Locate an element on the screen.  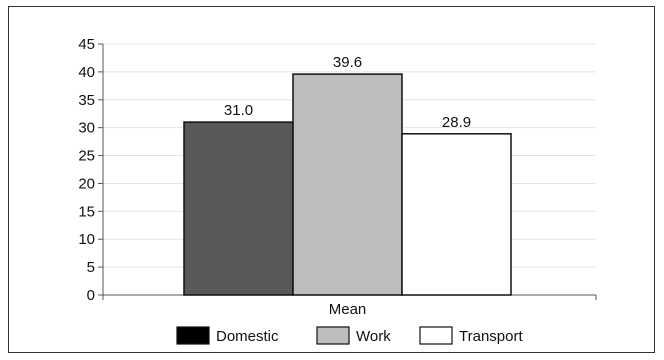
bar-transport is located at coordinates (456, 214).